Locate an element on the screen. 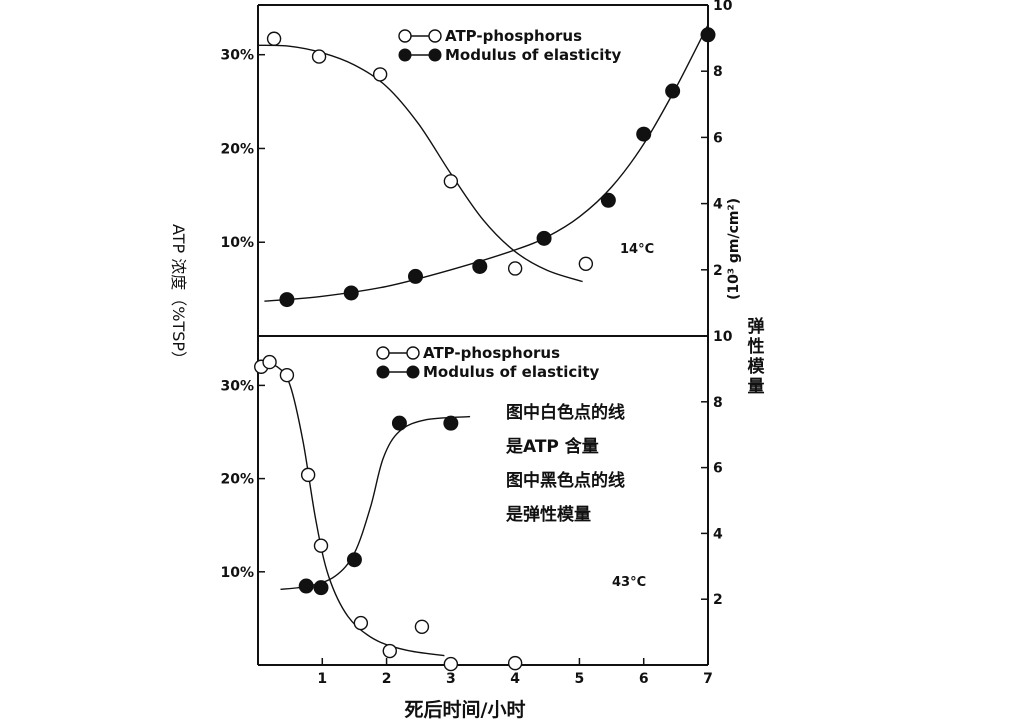 This screenshot has width=1013, height=727. x-tick-label: 2 is located at coordinates (387, 679).